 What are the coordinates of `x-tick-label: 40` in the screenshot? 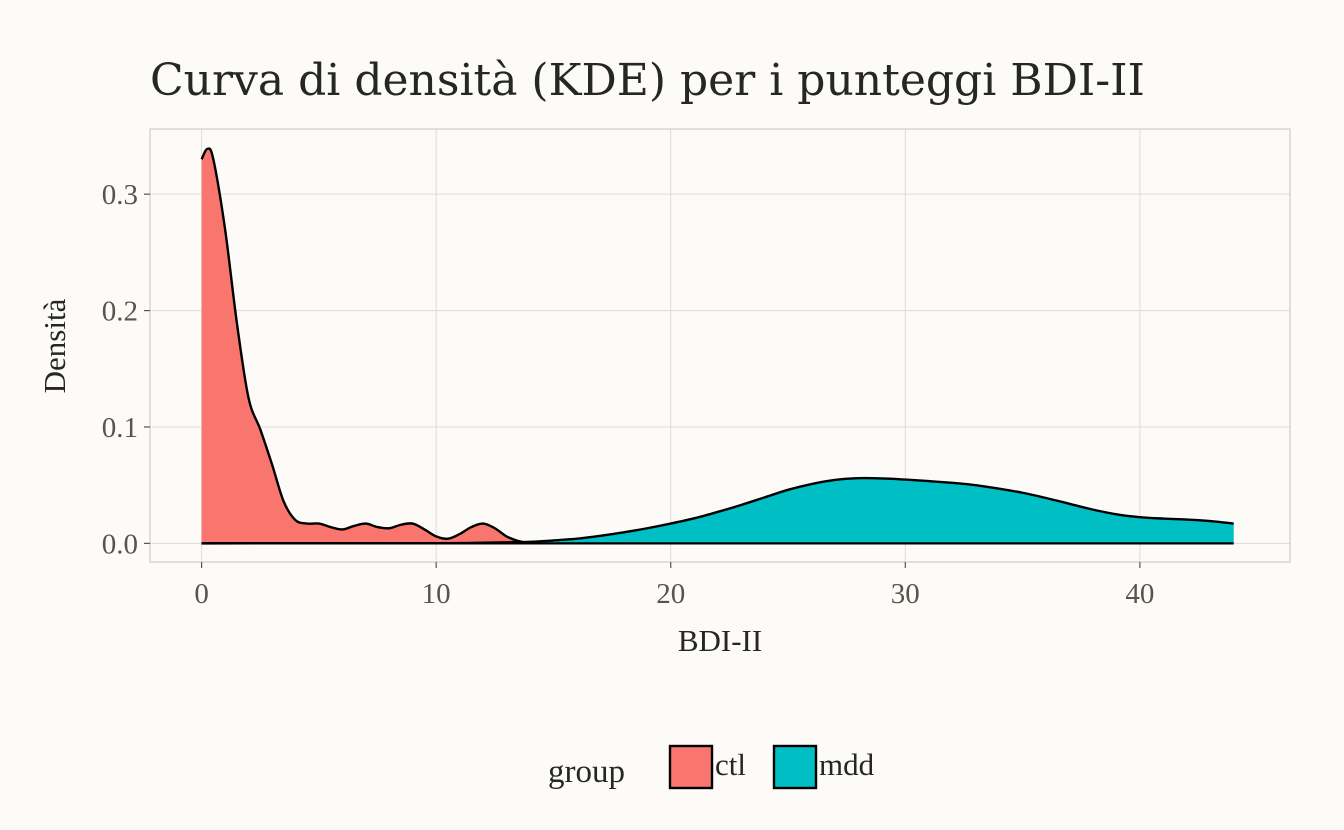 It's located at (1139, 594).